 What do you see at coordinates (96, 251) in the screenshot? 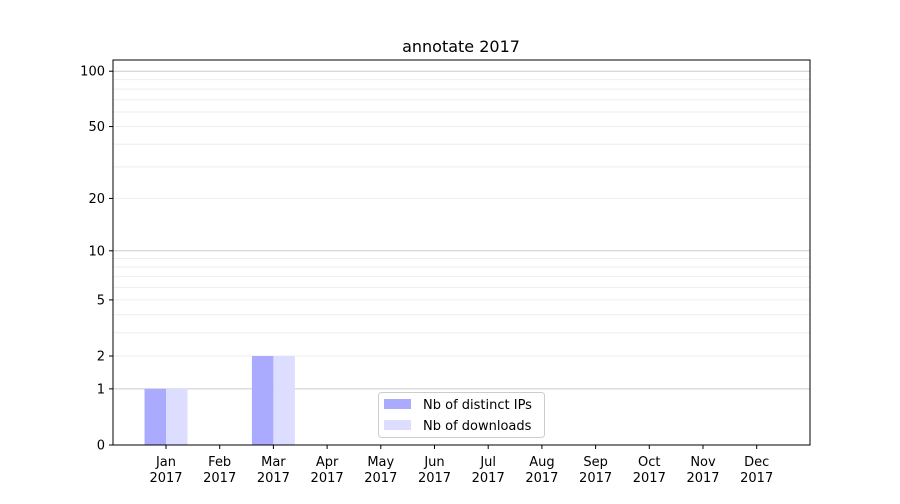
I see `y-tick-label: 10` at bounding box center [96, 251].